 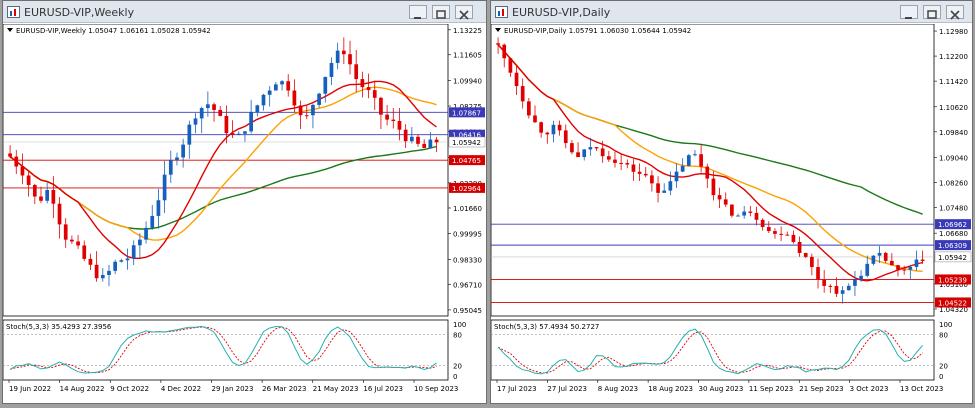 What do you see at coordinates (467, 160) in the screenshot?
I see `price-tag-red: 1.04765` at bounding box center [467, 160].